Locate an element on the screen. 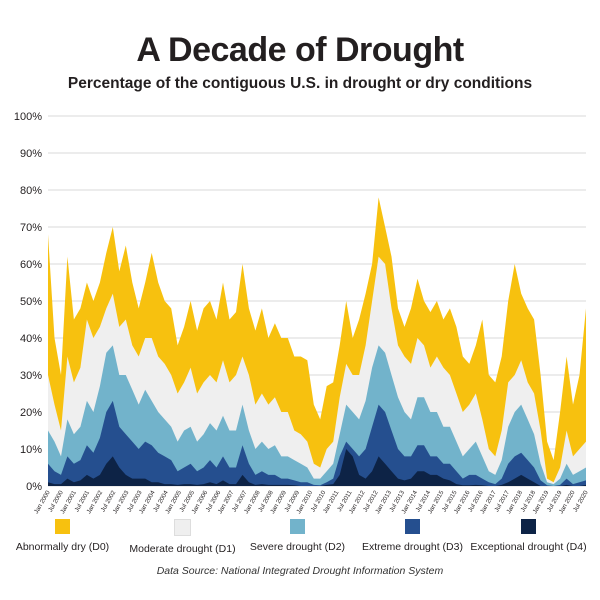 The image size is (600, 600). legend-swatch-d1 is located at coordinates (182, 527).